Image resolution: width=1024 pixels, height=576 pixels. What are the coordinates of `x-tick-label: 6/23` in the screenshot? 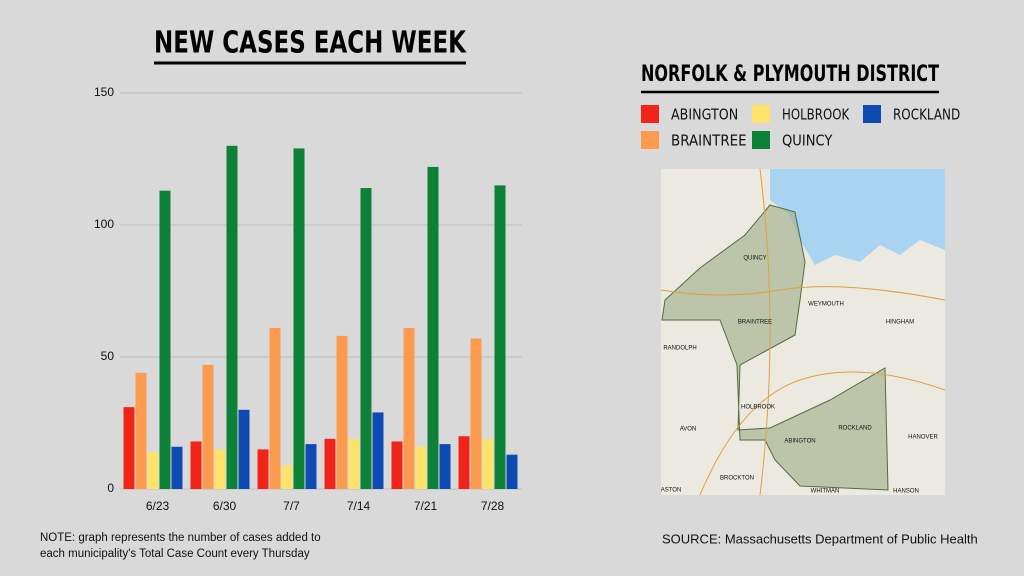 It's located at (158, 506).